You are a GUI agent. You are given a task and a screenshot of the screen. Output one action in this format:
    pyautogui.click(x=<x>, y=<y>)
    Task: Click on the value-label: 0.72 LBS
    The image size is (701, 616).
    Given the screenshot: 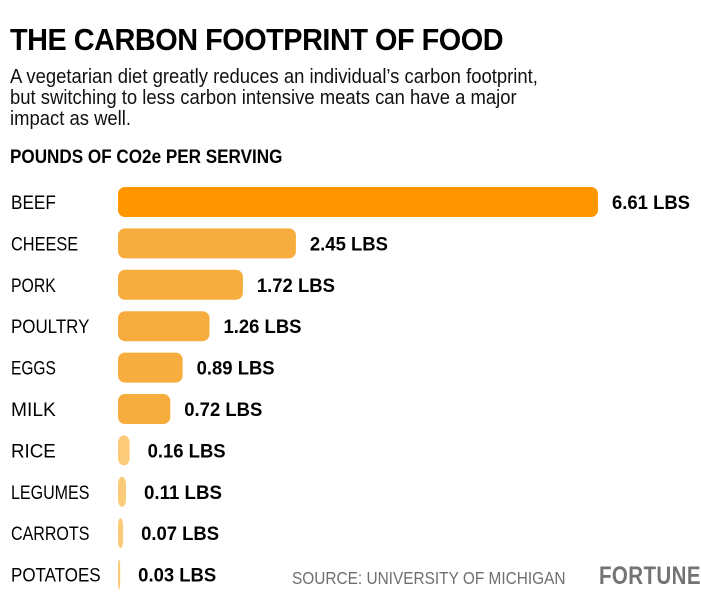 What is the action you would take?
    pyautogui.click(x=223, y=410)
    